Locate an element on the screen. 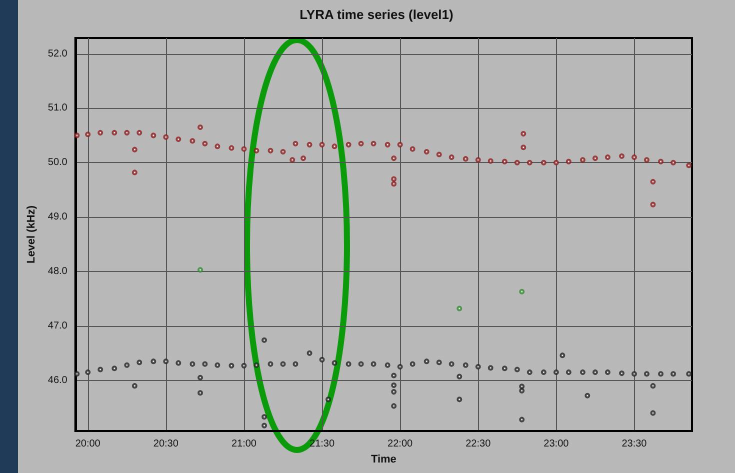  x-tick-label: 21:00 is located at coordinates (244, 444).